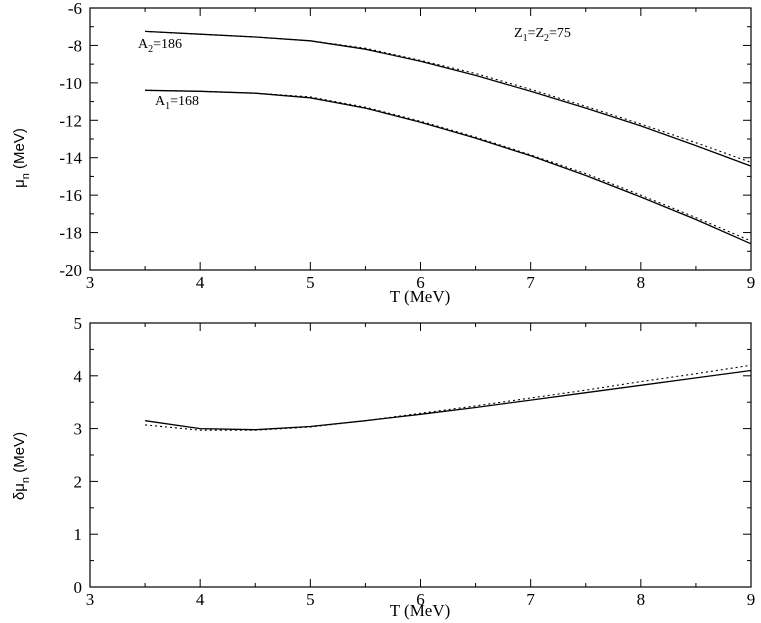  What do you see at coordinates (70, 158) in the screenshot?
I see `y-tick-label: -14` at bounding box center [70, 158].